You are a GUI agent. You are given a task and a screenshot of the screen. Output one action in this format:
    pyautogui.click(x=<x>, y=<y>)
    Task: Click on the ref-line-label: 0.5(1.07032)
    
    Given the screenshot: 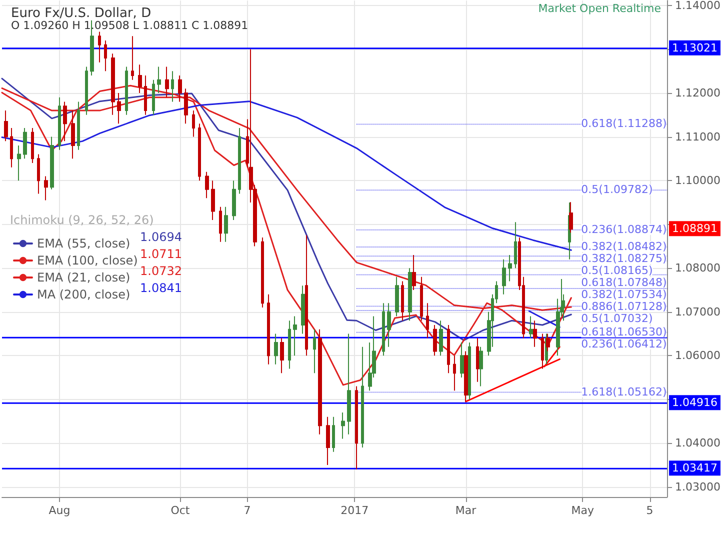 What is the action you would take?
    pyautogui.click(x=617, y=319)
    